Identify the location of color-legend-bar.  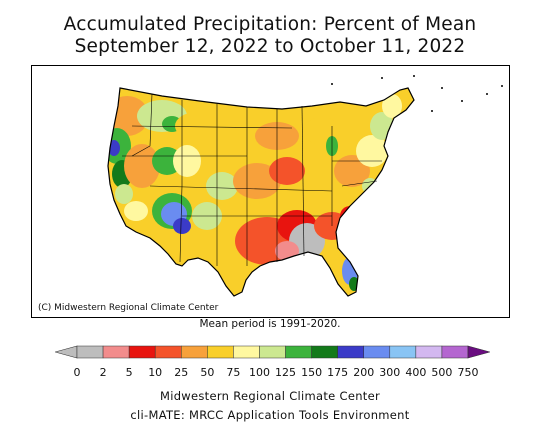
(272, 352).